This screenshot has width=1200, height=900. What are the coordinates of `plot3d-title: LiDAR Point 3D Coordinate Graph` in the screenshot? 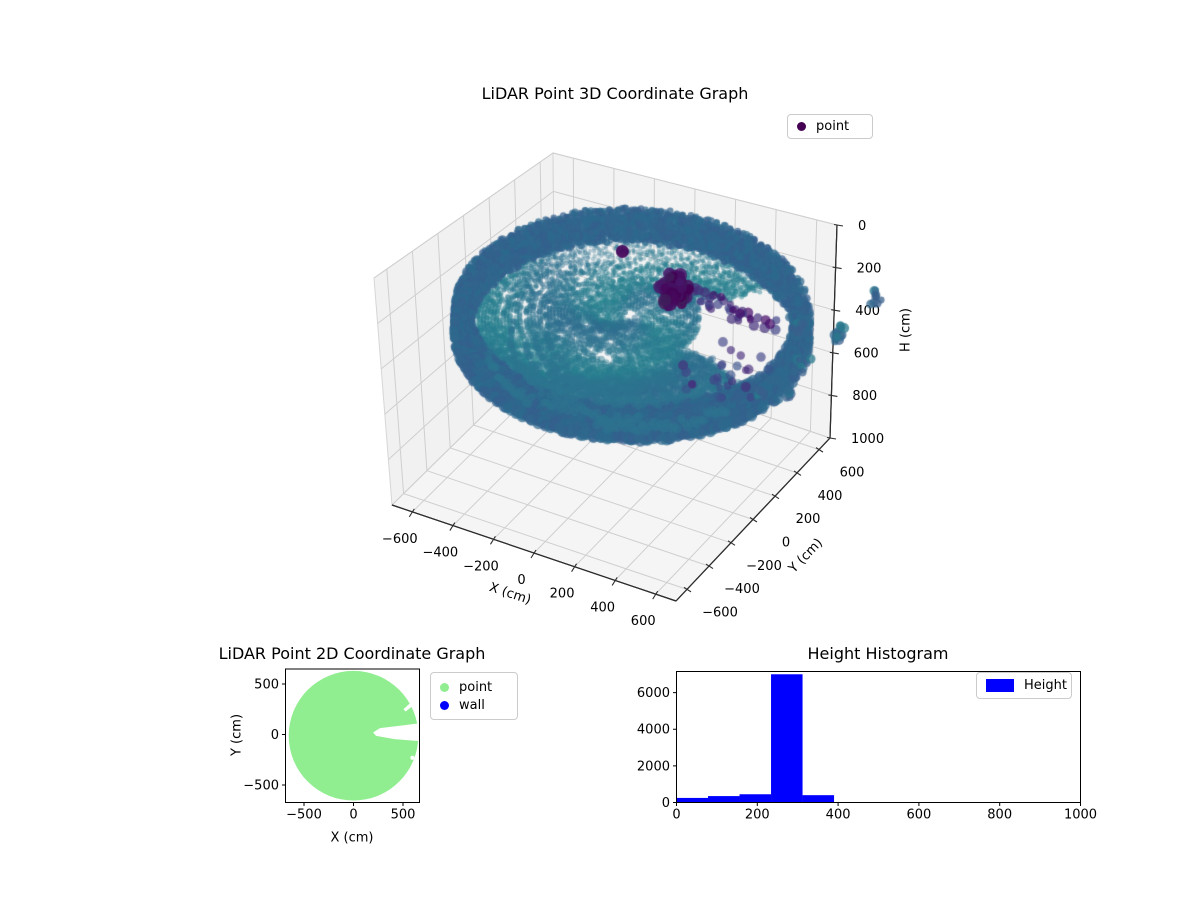 It's located at (615, 93).